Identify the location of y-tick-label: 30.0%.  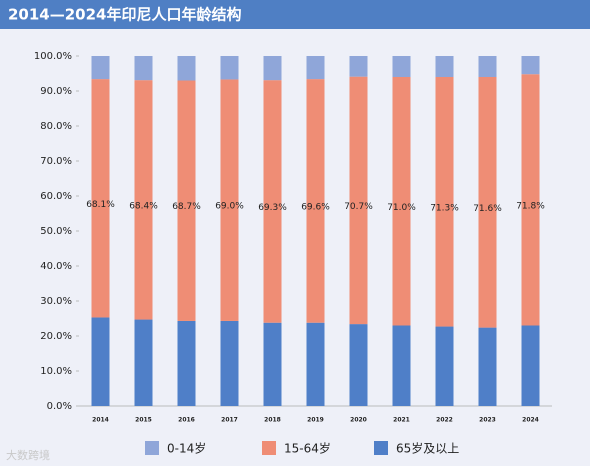
(56, 301).